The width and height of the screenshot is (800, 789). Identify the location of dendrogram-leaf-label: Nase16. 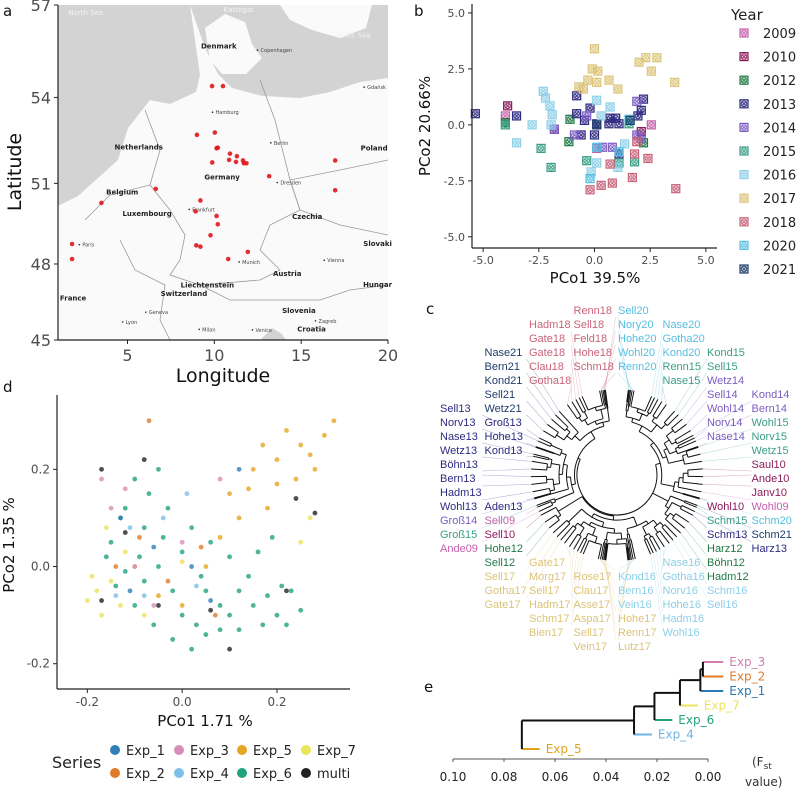
(682, 563).